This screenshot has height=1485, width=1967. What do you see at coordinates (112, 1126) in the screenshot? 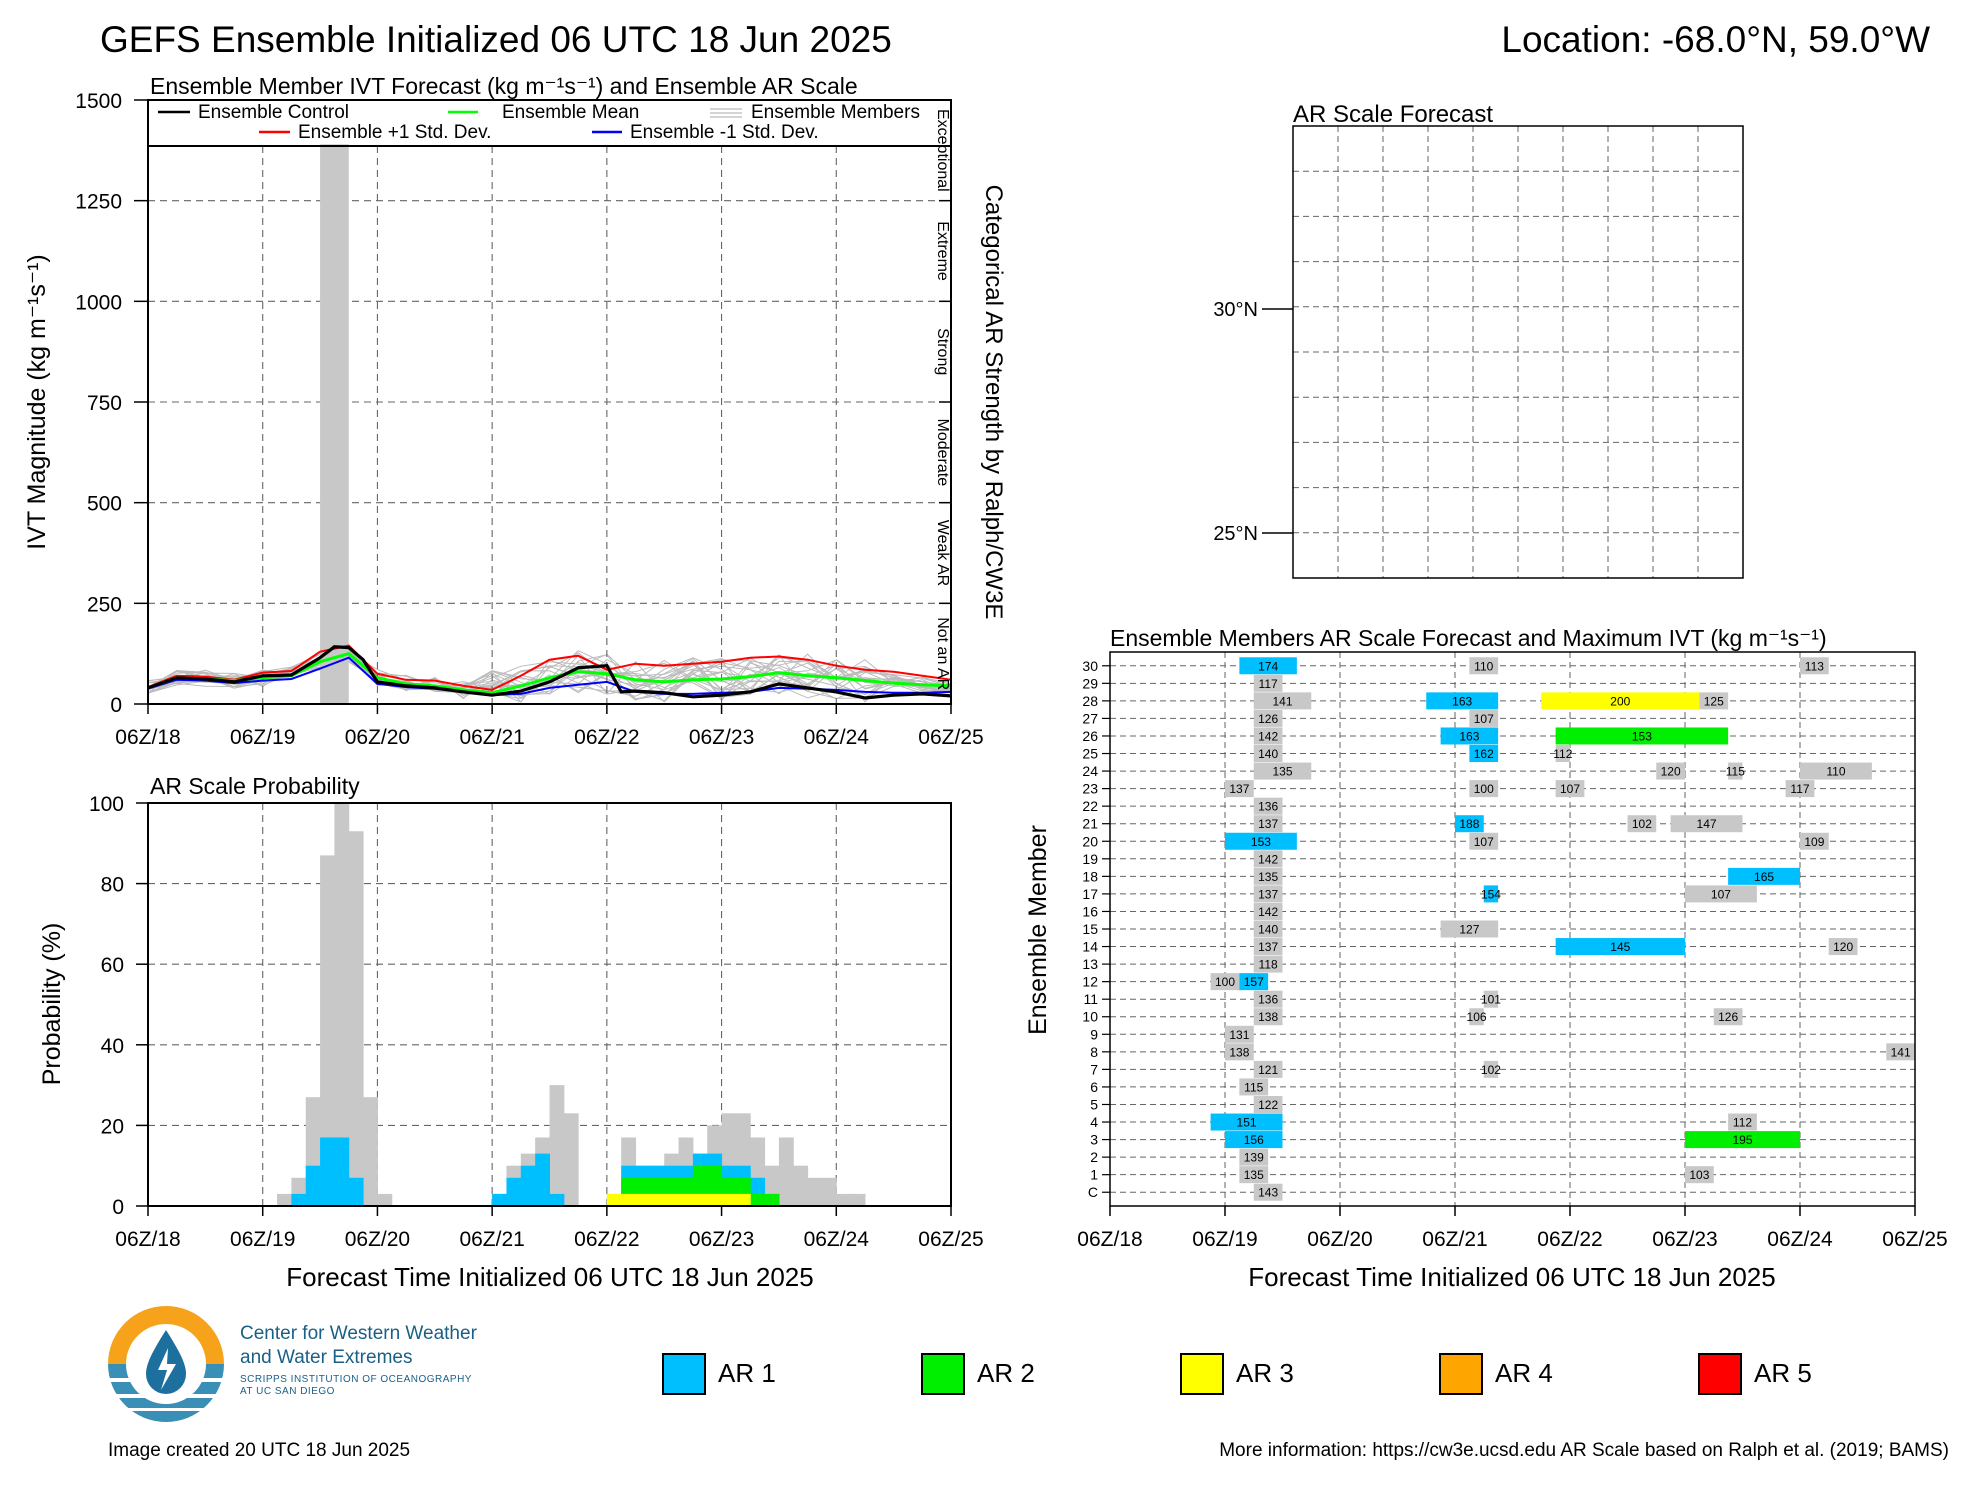
I see `prob-y-tick-label: 20` at bounding box center [112, 1126].